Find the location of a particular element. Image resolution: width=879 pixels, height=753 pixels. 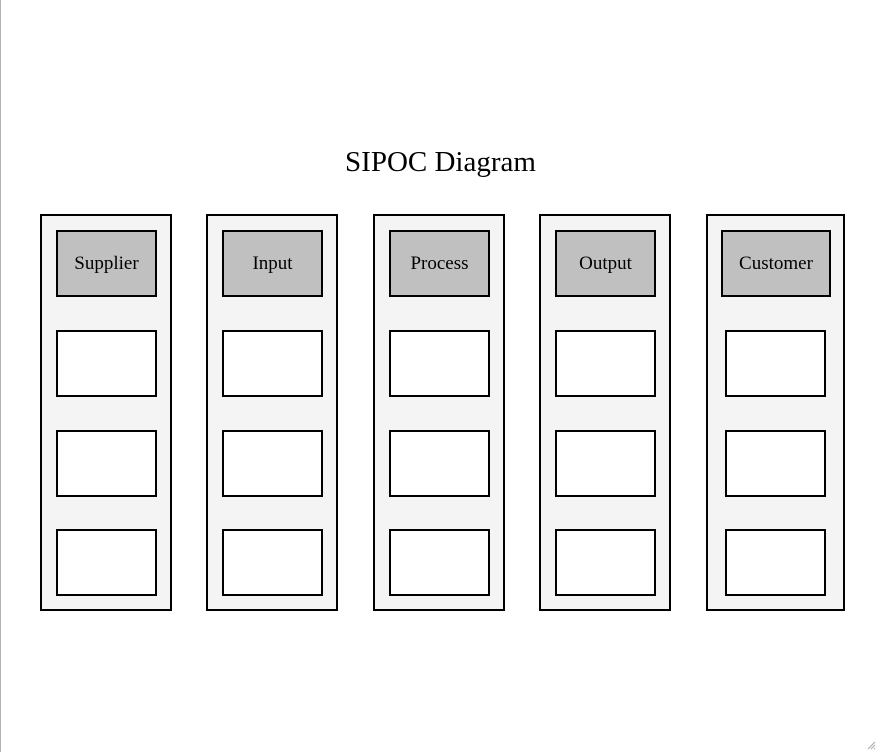

column-process: Process is located at coordinates (439, 412).